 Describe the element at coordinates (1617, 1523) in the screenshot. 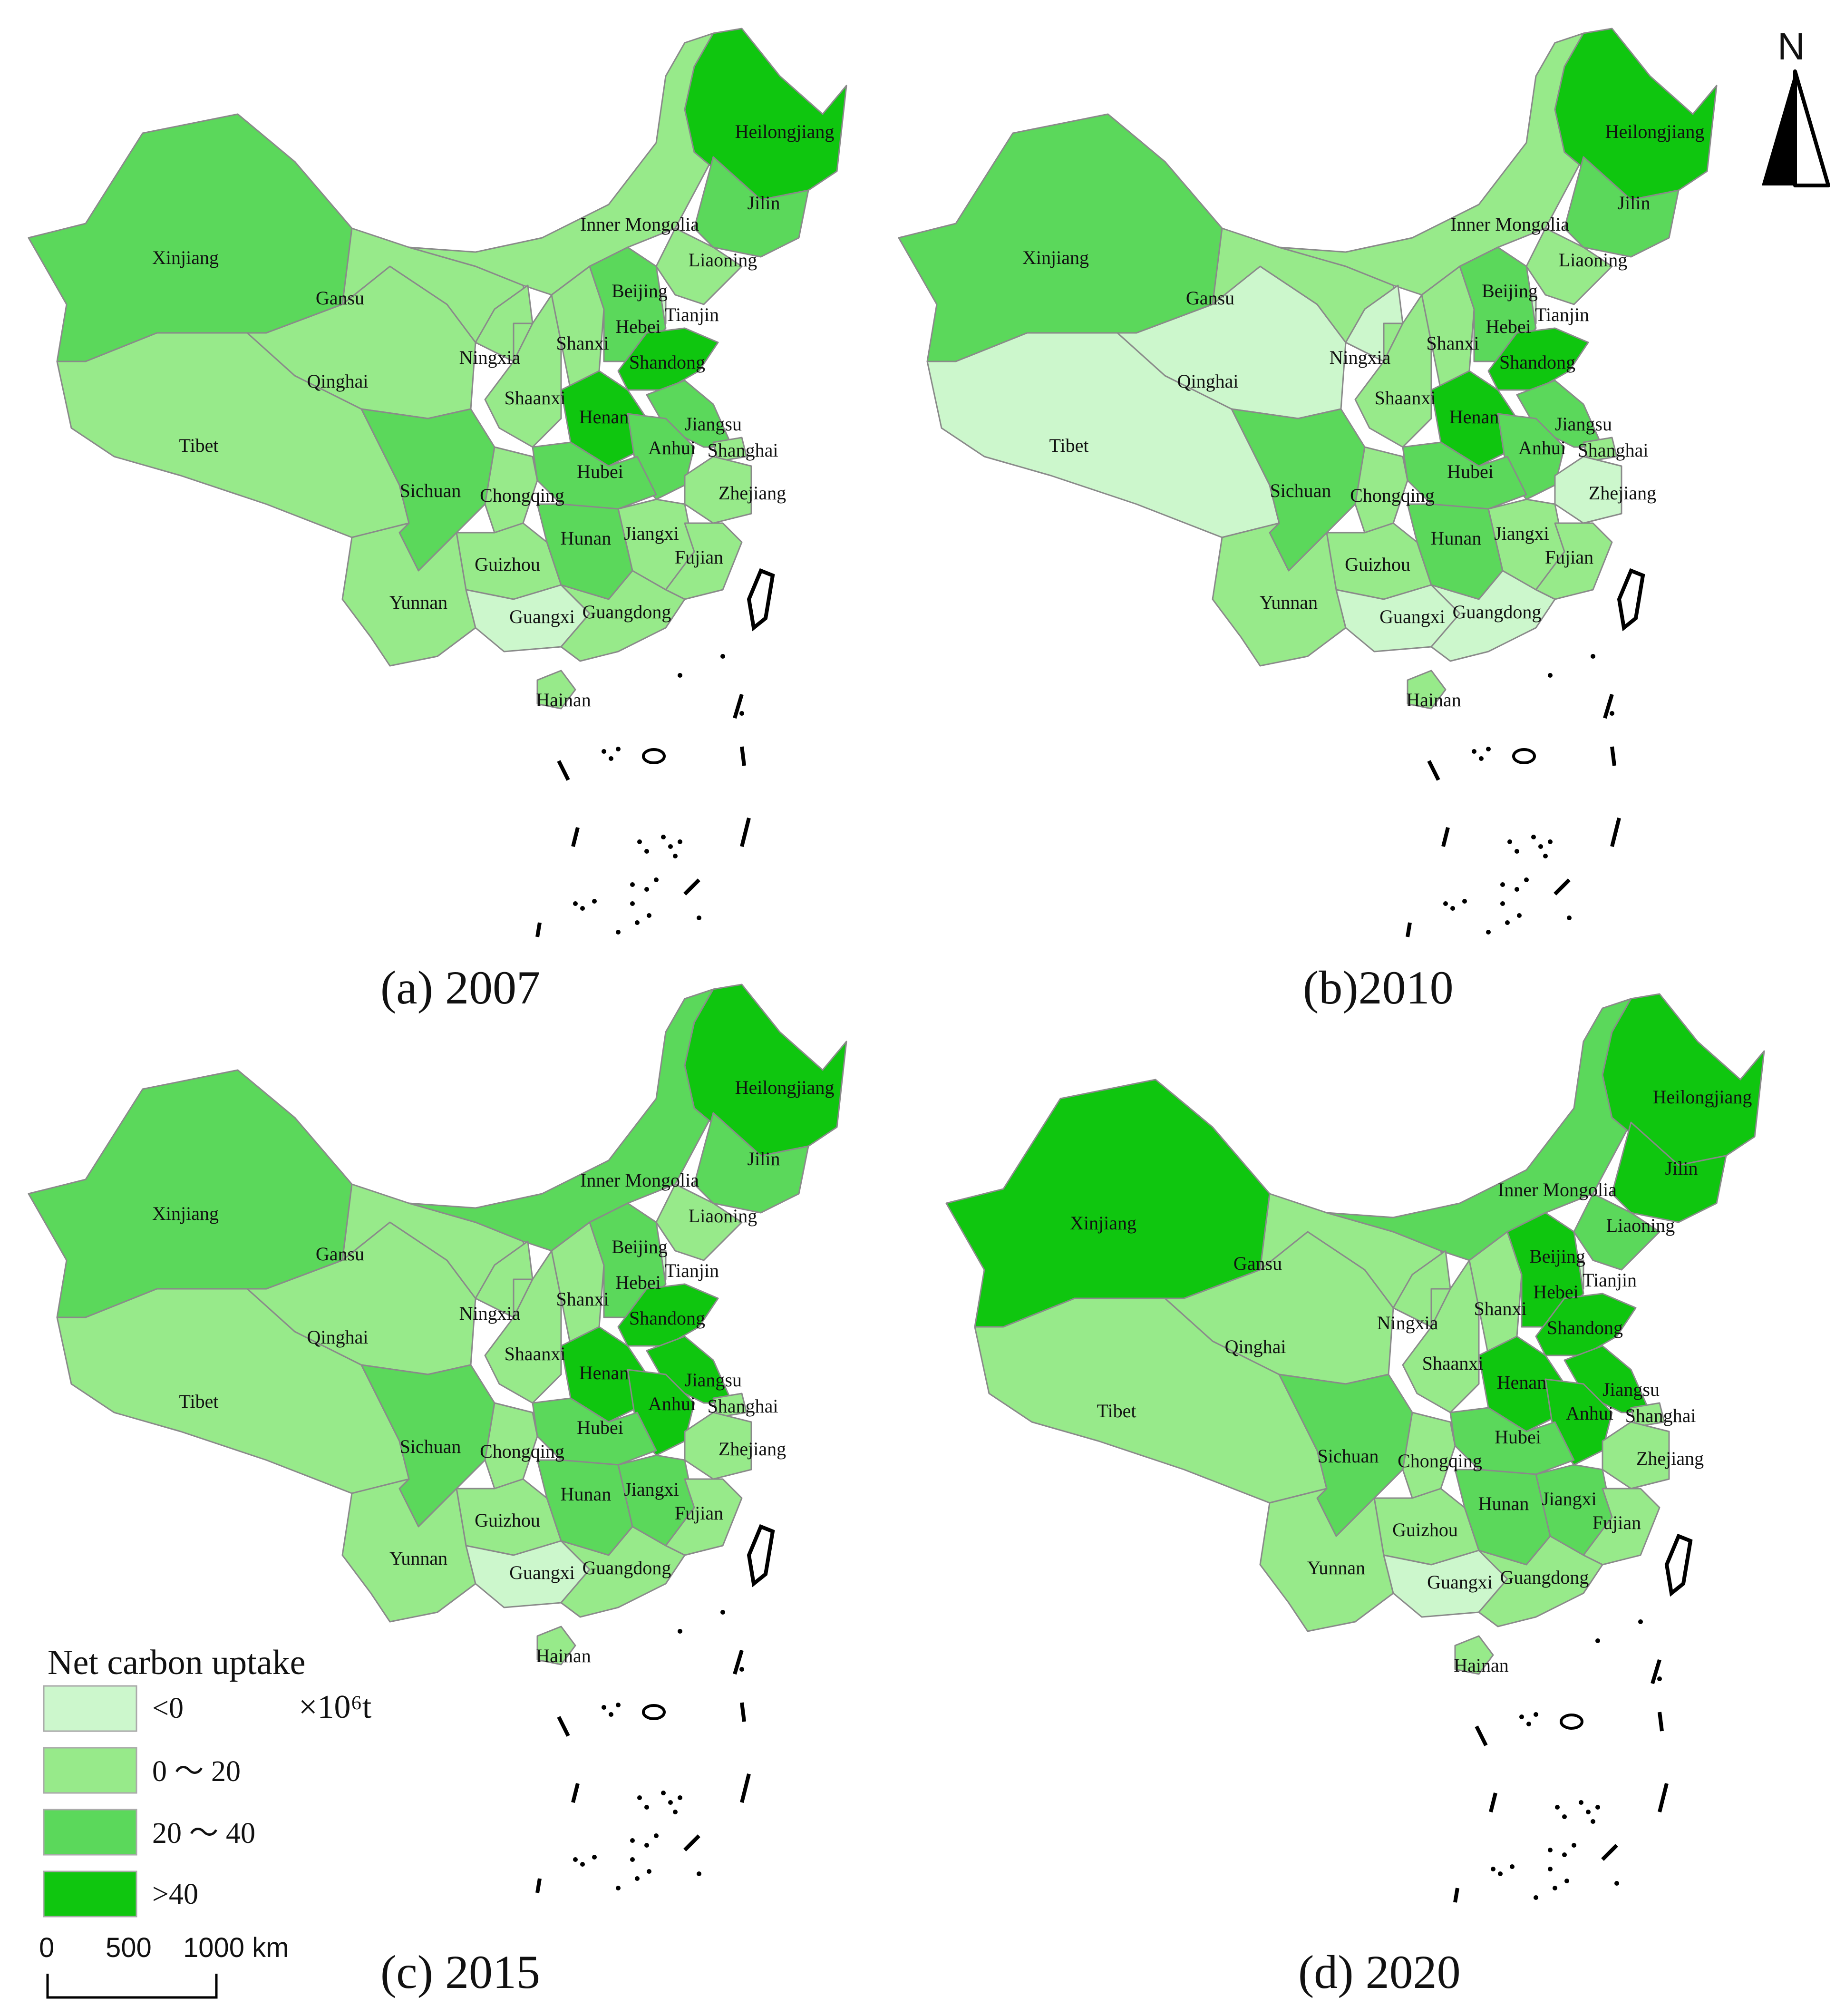

I see `province-label-fujian: Fujian` at that location.